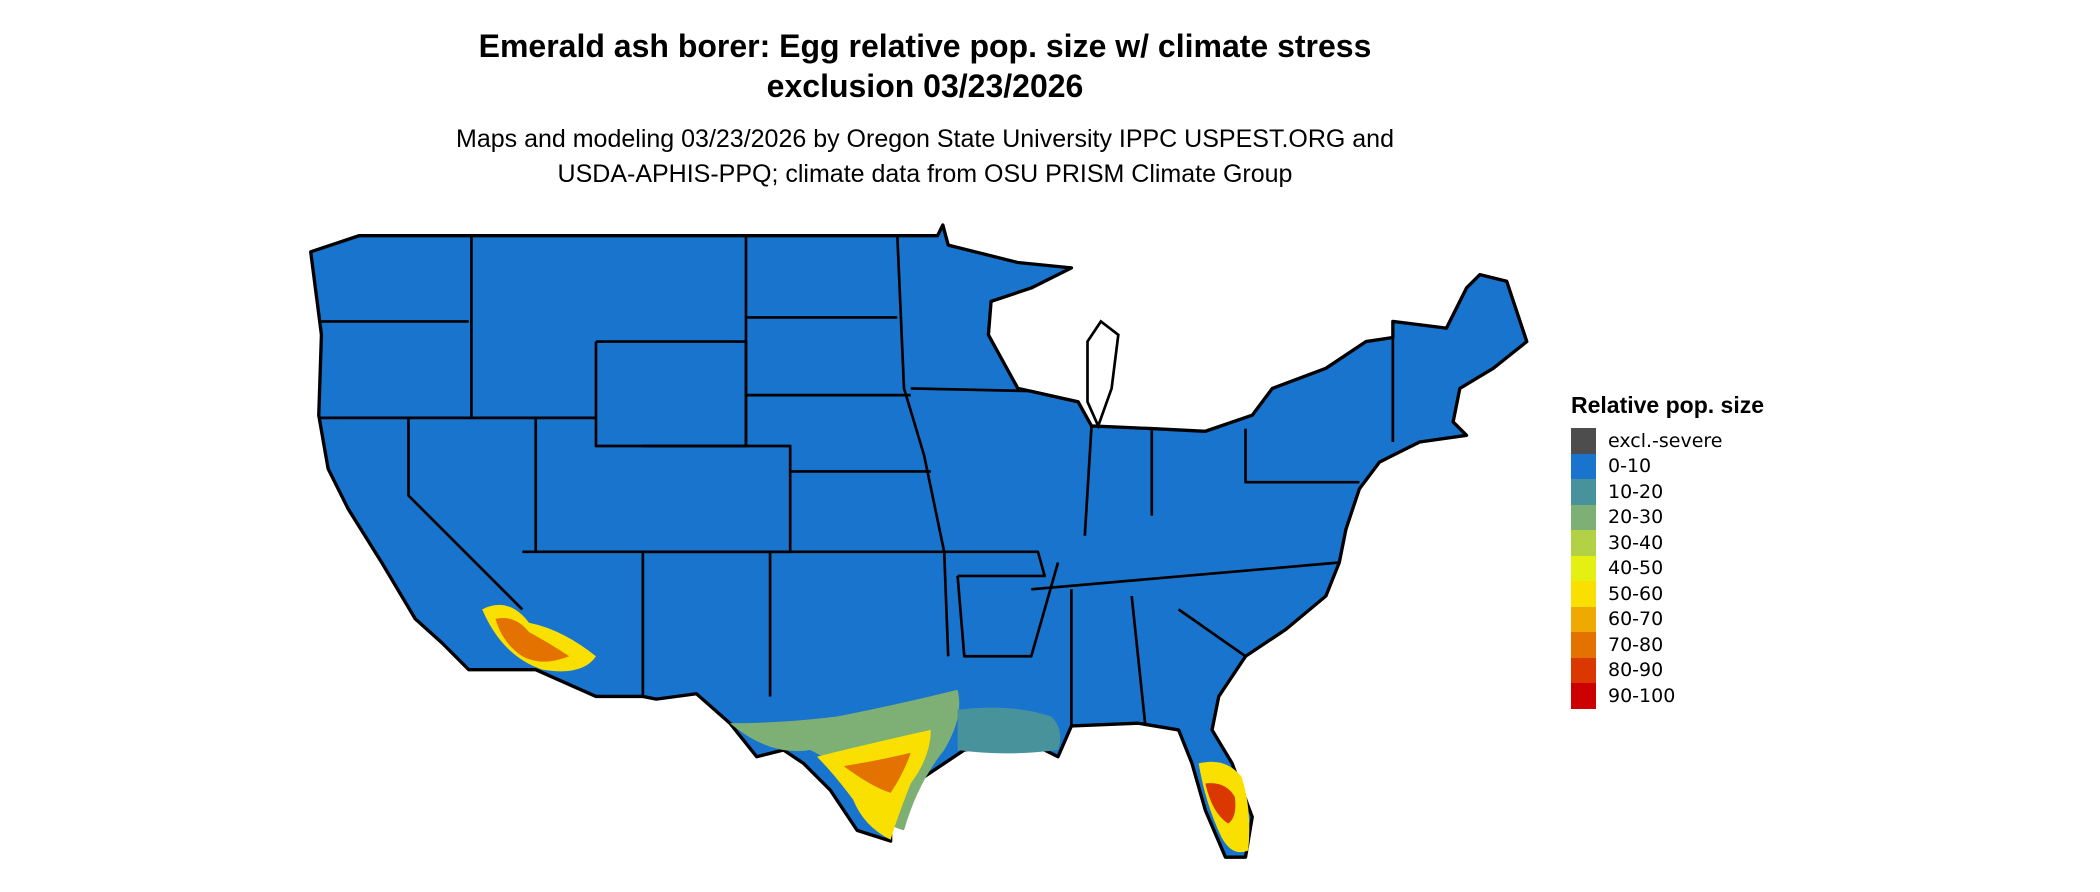 The height and width of the screenshot is (892, 2100). What do you see at coordinates (1636, 568) in the screenshot?
I see `legend-label: 40-50` at bounding box center [1636, 568].